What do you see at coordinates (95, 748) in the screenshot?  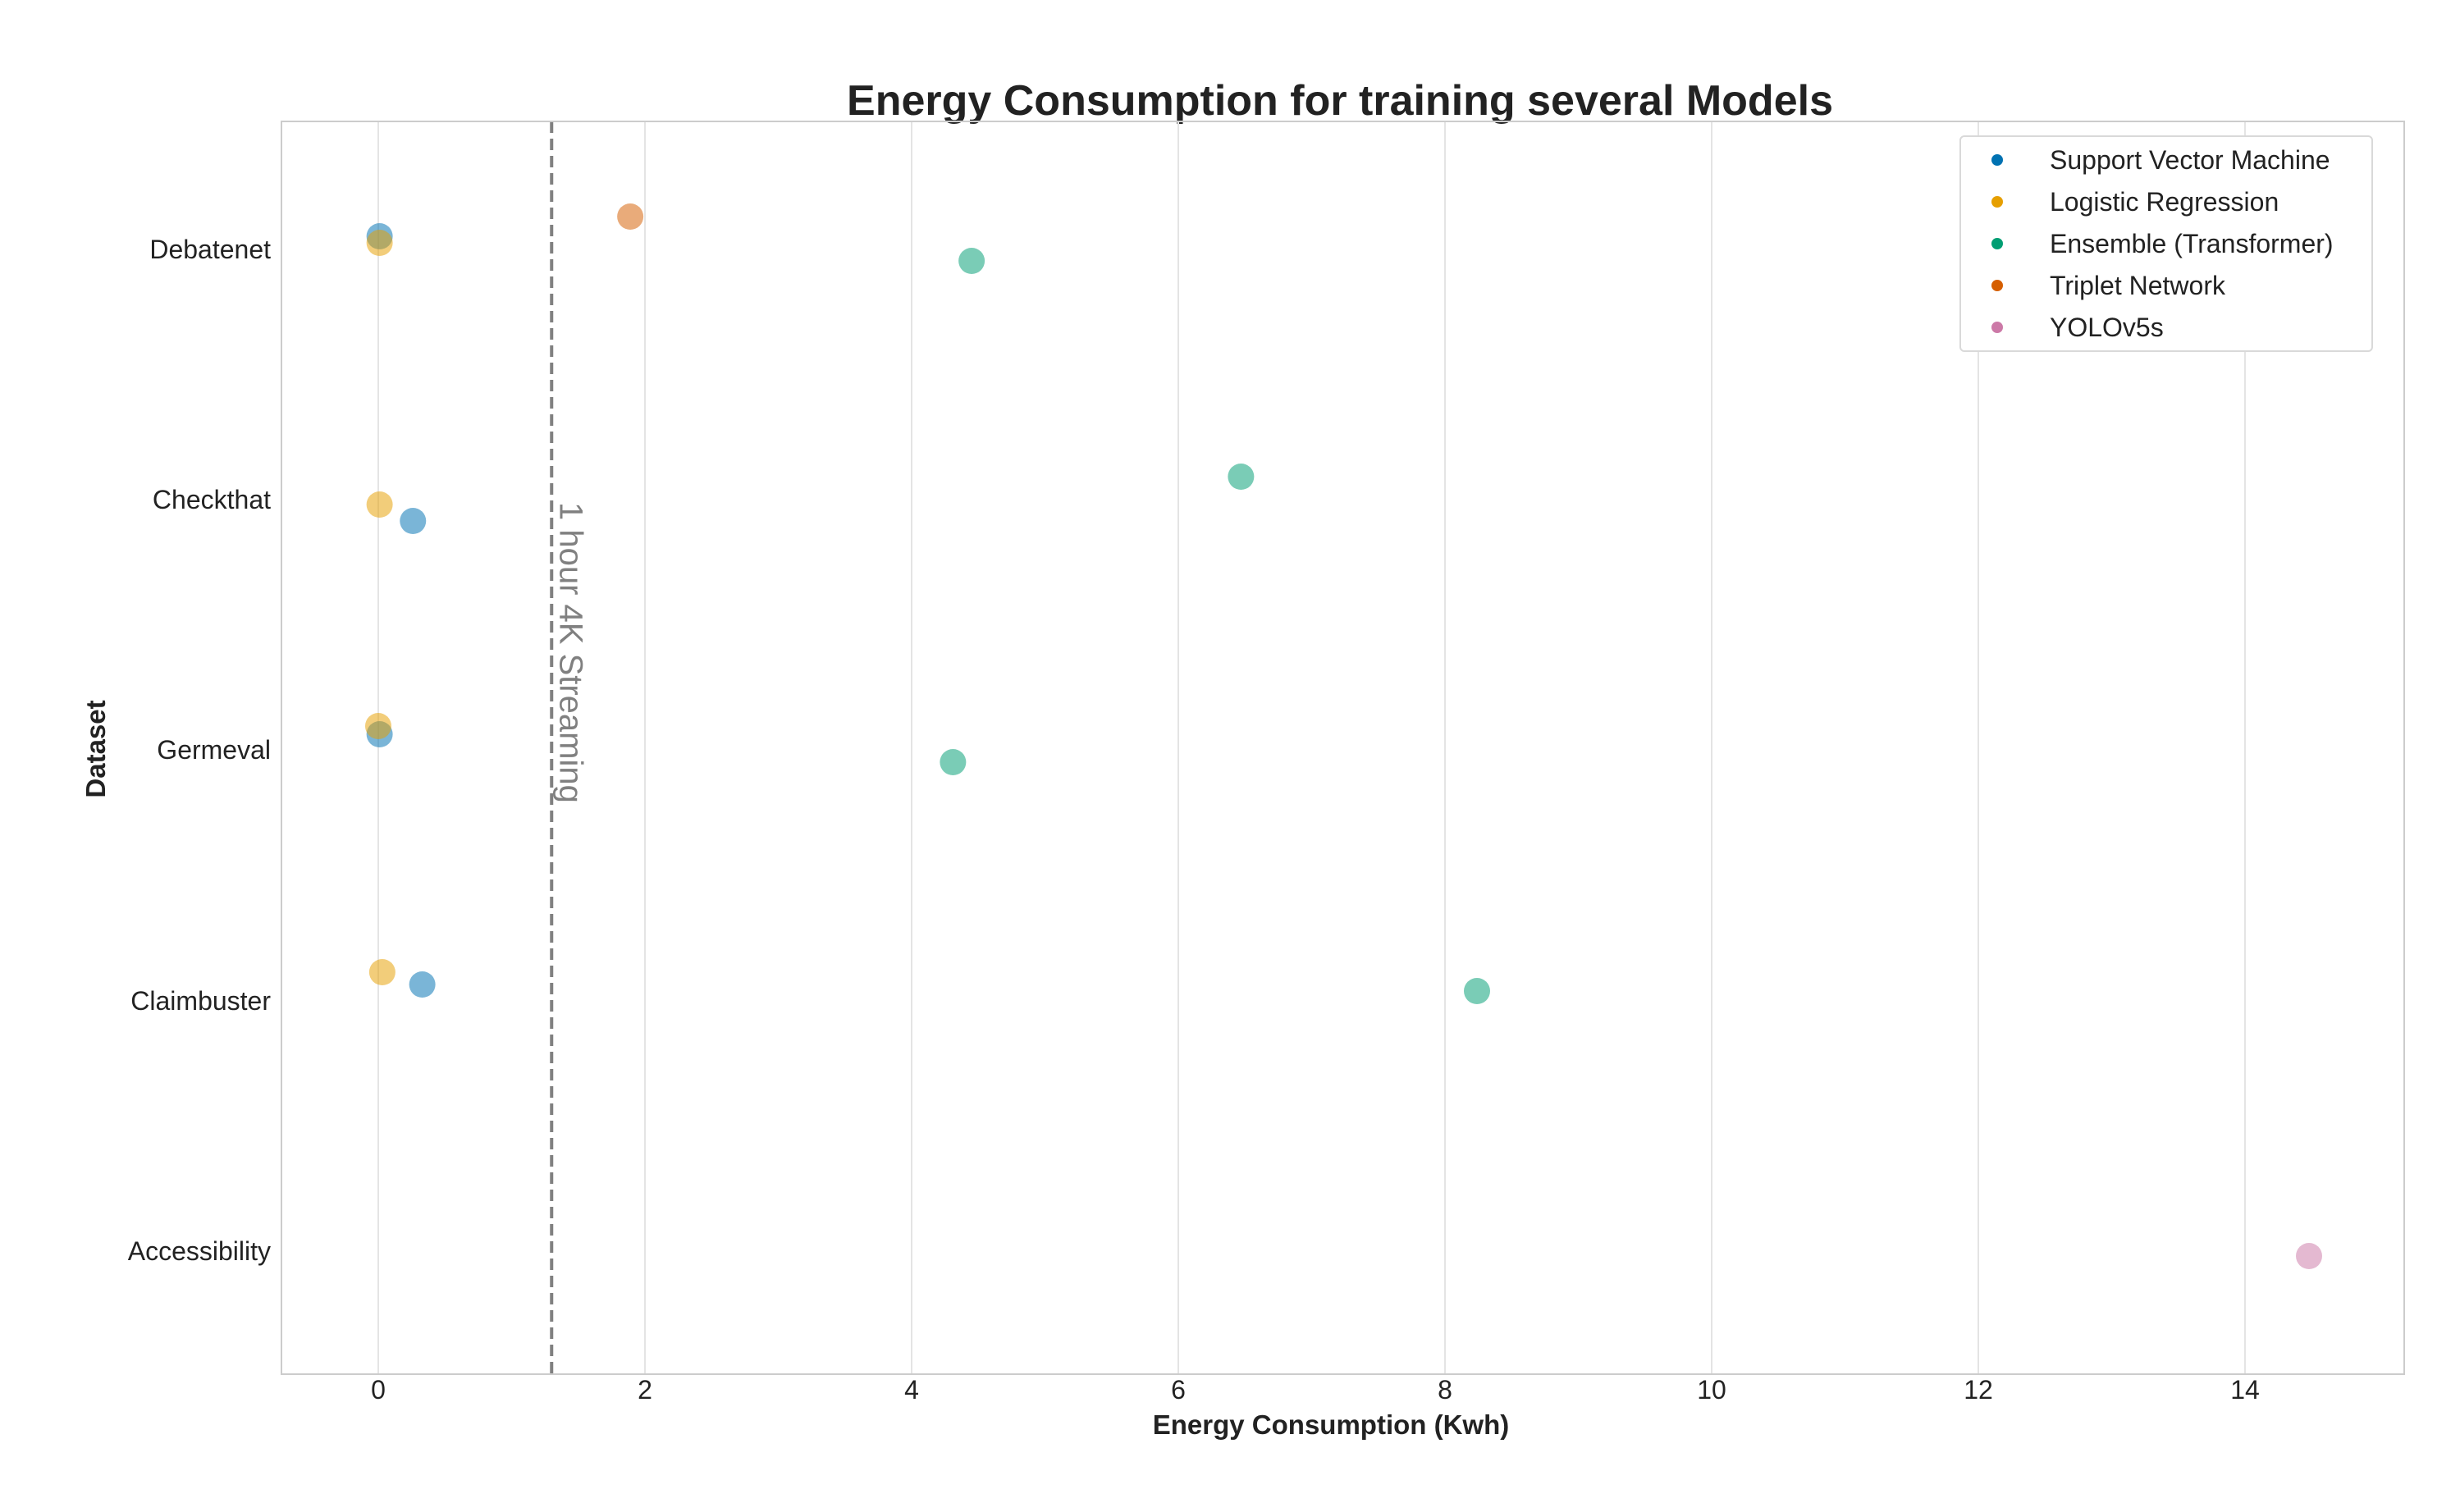 I see `y-axis-label: Dataset` at bounding box center [95, 748].